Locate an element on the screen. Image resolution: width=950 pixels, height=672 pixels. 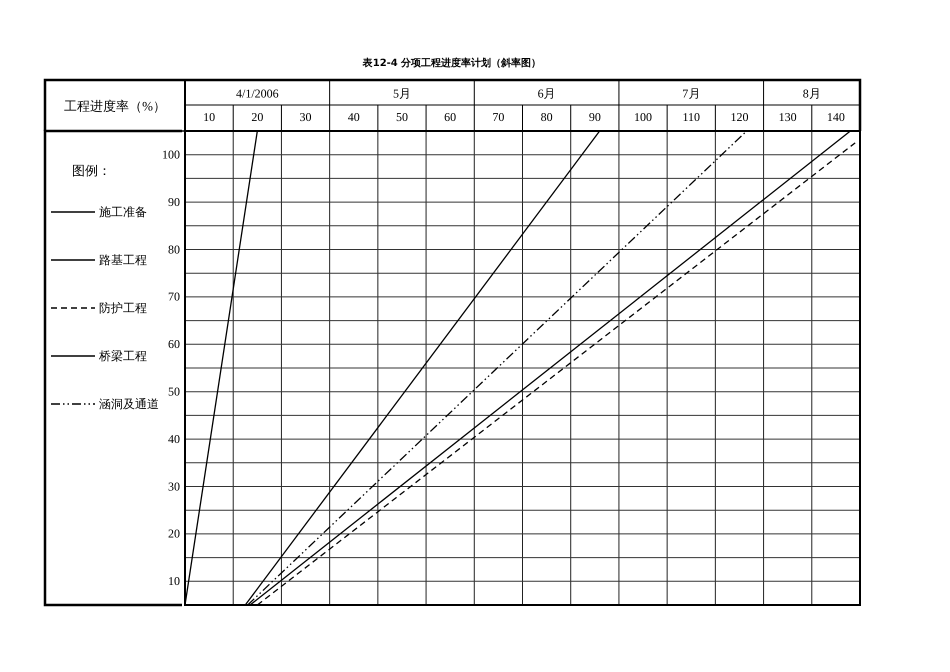
x-tick-label: 130 is located at coordinates (787, 117).